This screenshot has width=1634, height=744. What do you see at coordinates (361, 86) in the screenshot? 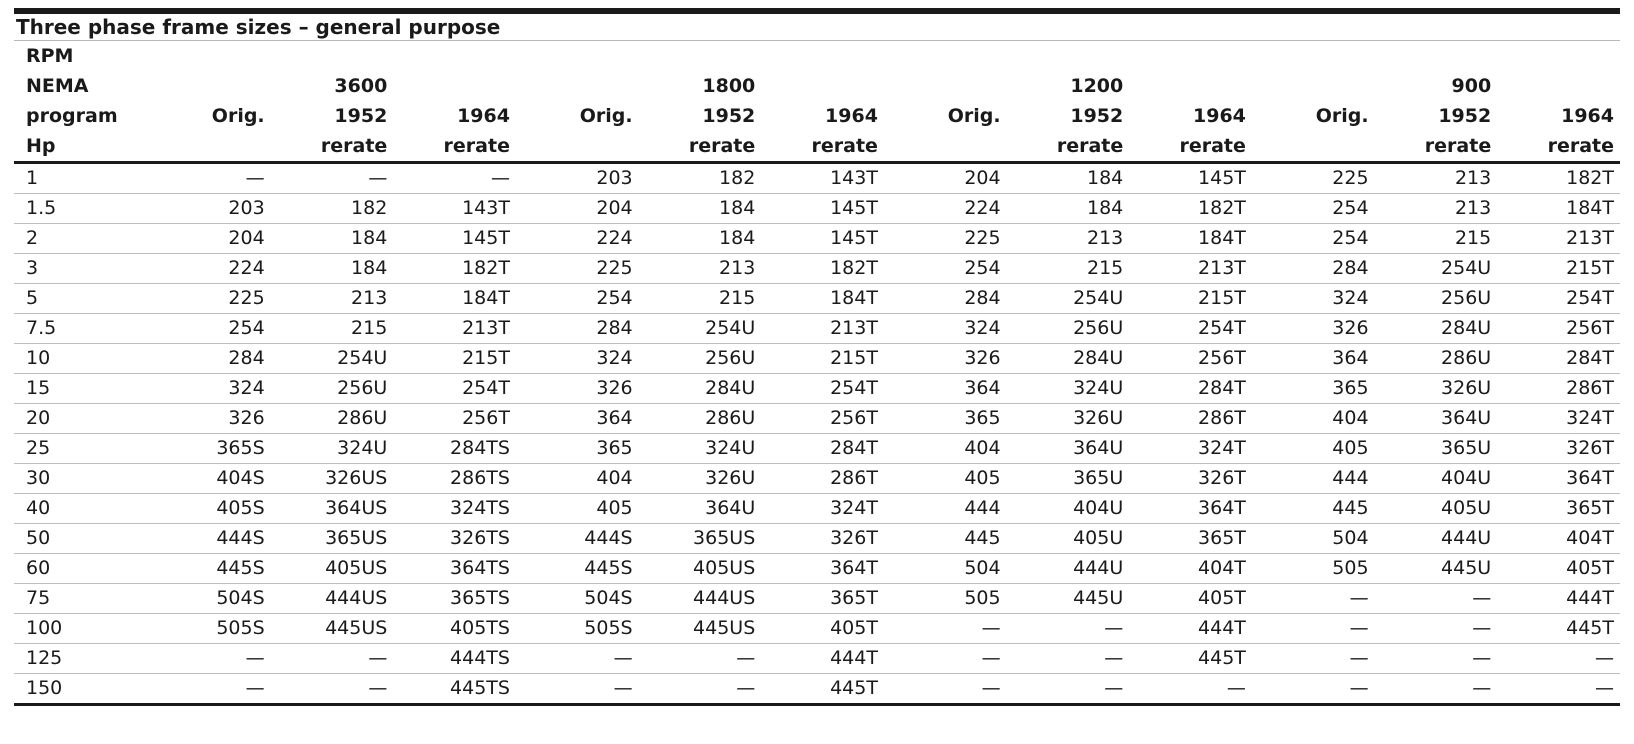
I see `rpm-3600-label: 3600` at bounding box center [361, 86].